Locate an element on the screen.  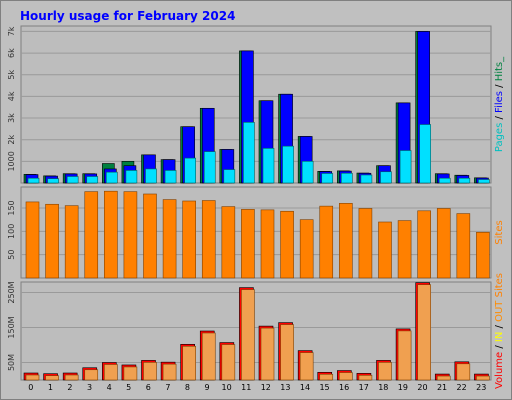
x-tick-label: 23 is located at coordinates (481, 387).